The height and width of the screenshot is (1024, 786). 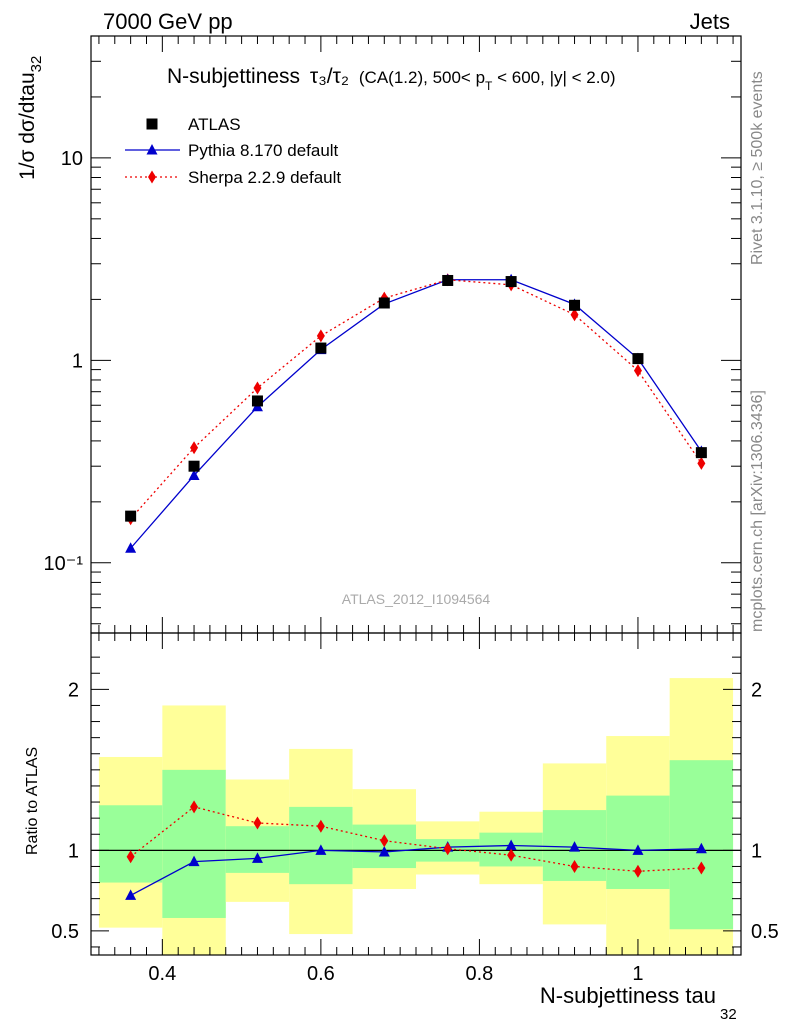 What do you see at coordinates (168, 21) in the screenshot?
I see `energy-label: 7000 GeV pp` at bounding box center [168, 21].